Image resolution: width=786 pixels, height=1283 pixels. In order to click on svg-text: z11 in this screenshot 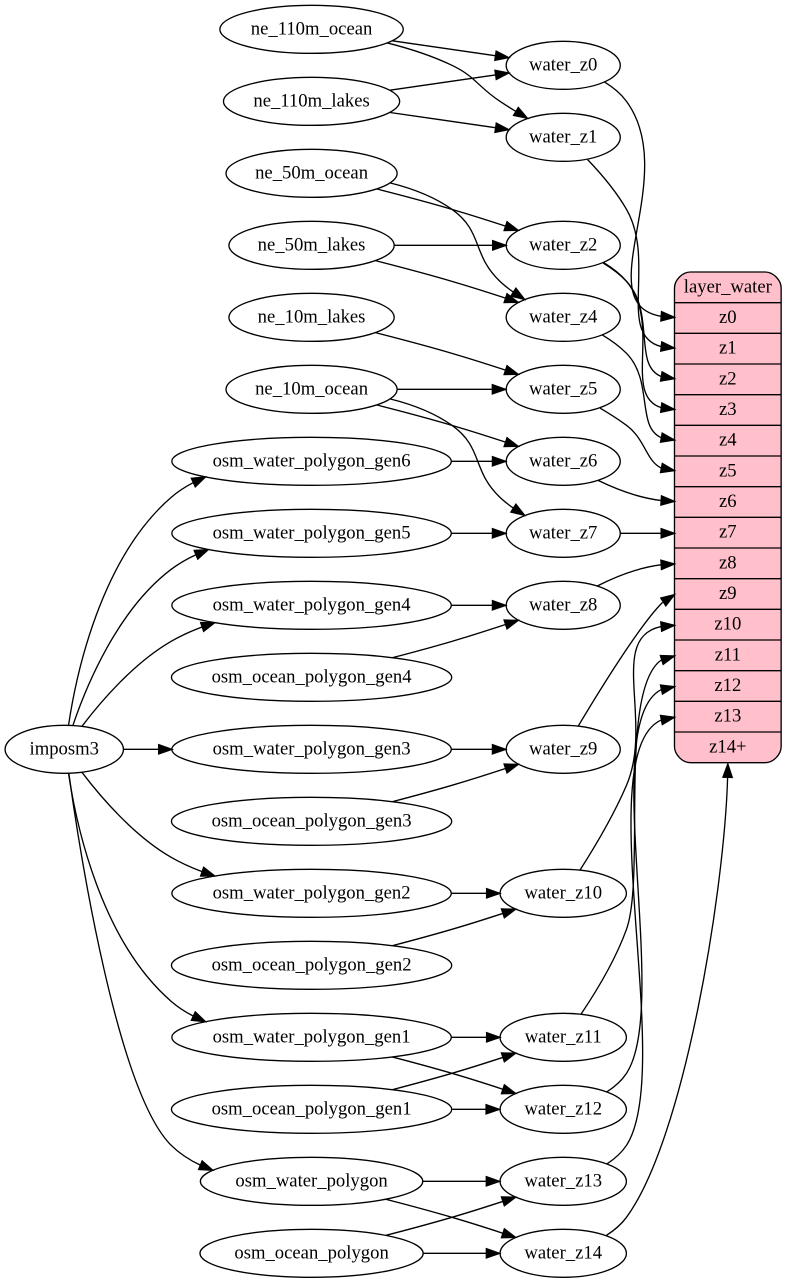, I will do `click(728, 654)`.